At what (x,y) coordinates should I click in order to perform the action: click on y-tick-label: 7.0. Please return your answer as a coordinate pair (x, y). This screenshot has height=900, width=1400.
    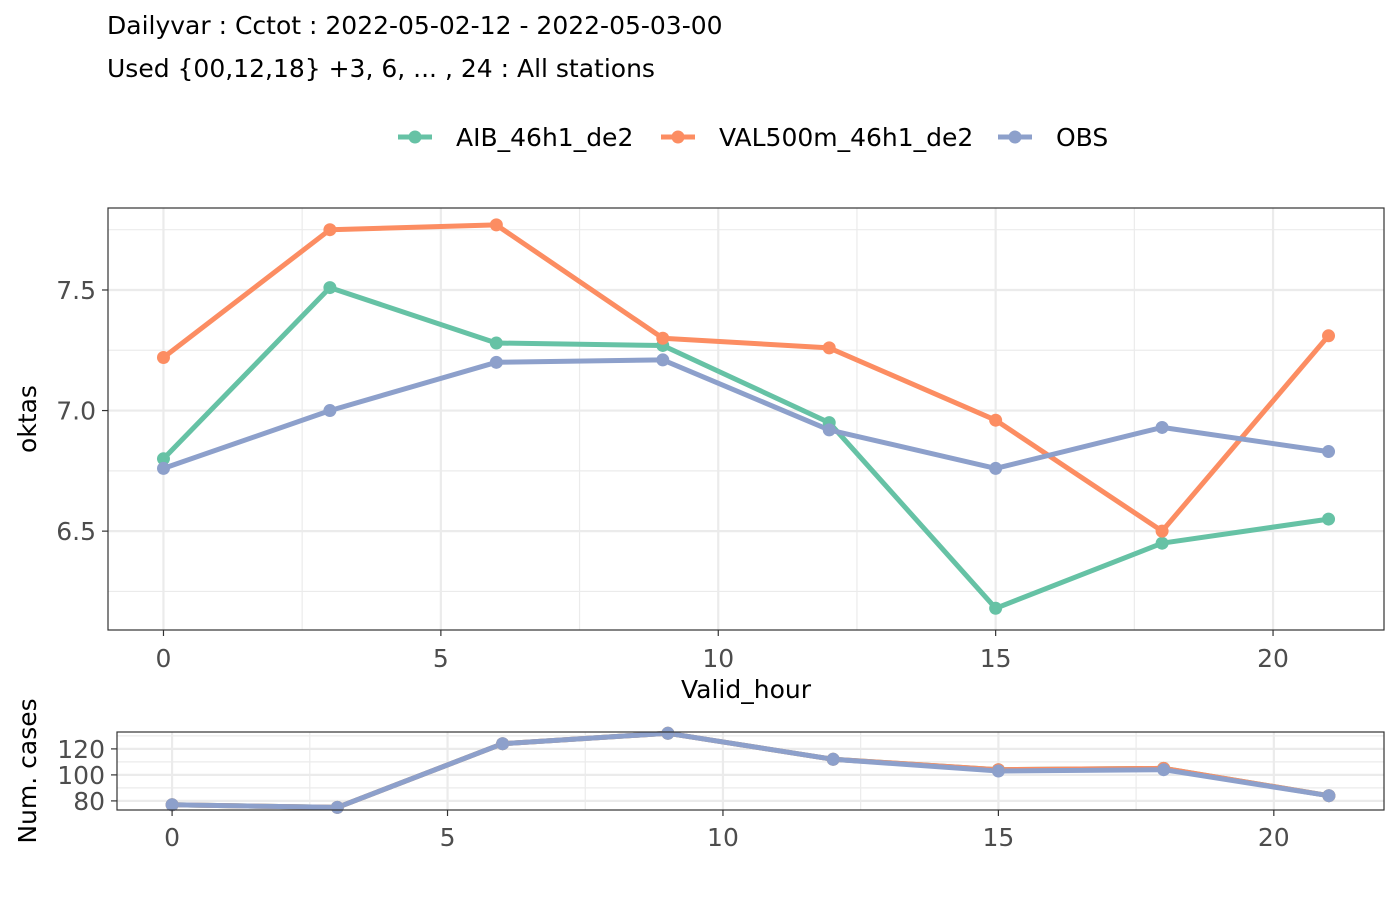
    Looking at the image, I should click on (76, 411).